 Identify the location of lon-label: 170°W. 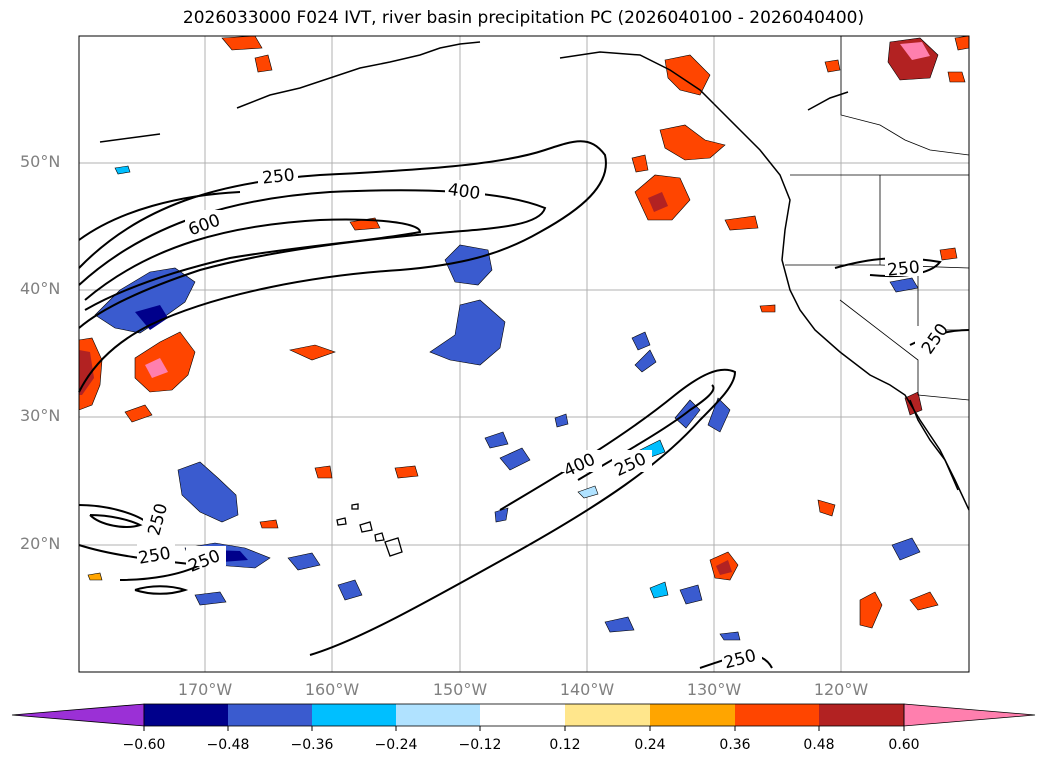
(205, 689).